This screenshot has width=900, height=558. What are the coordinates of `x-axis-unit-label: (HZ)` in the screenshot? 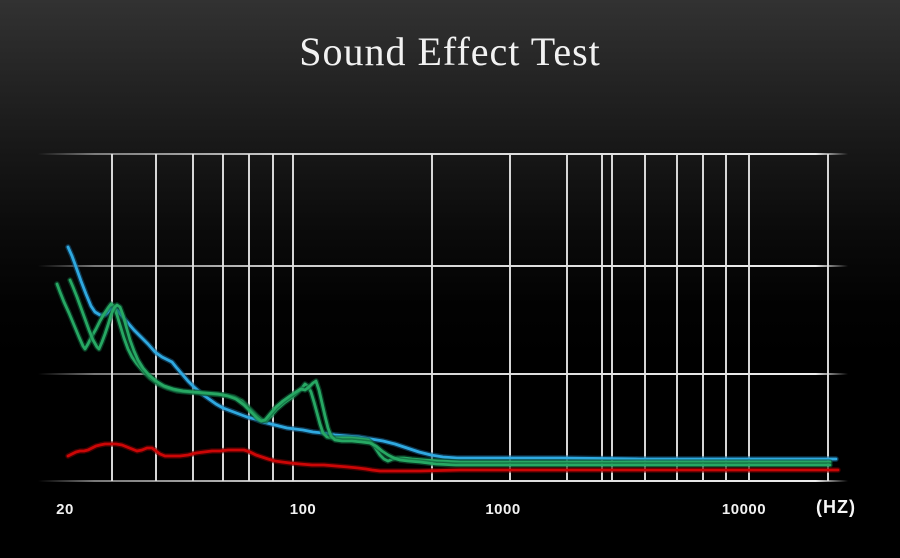 It's located at (836, 507).